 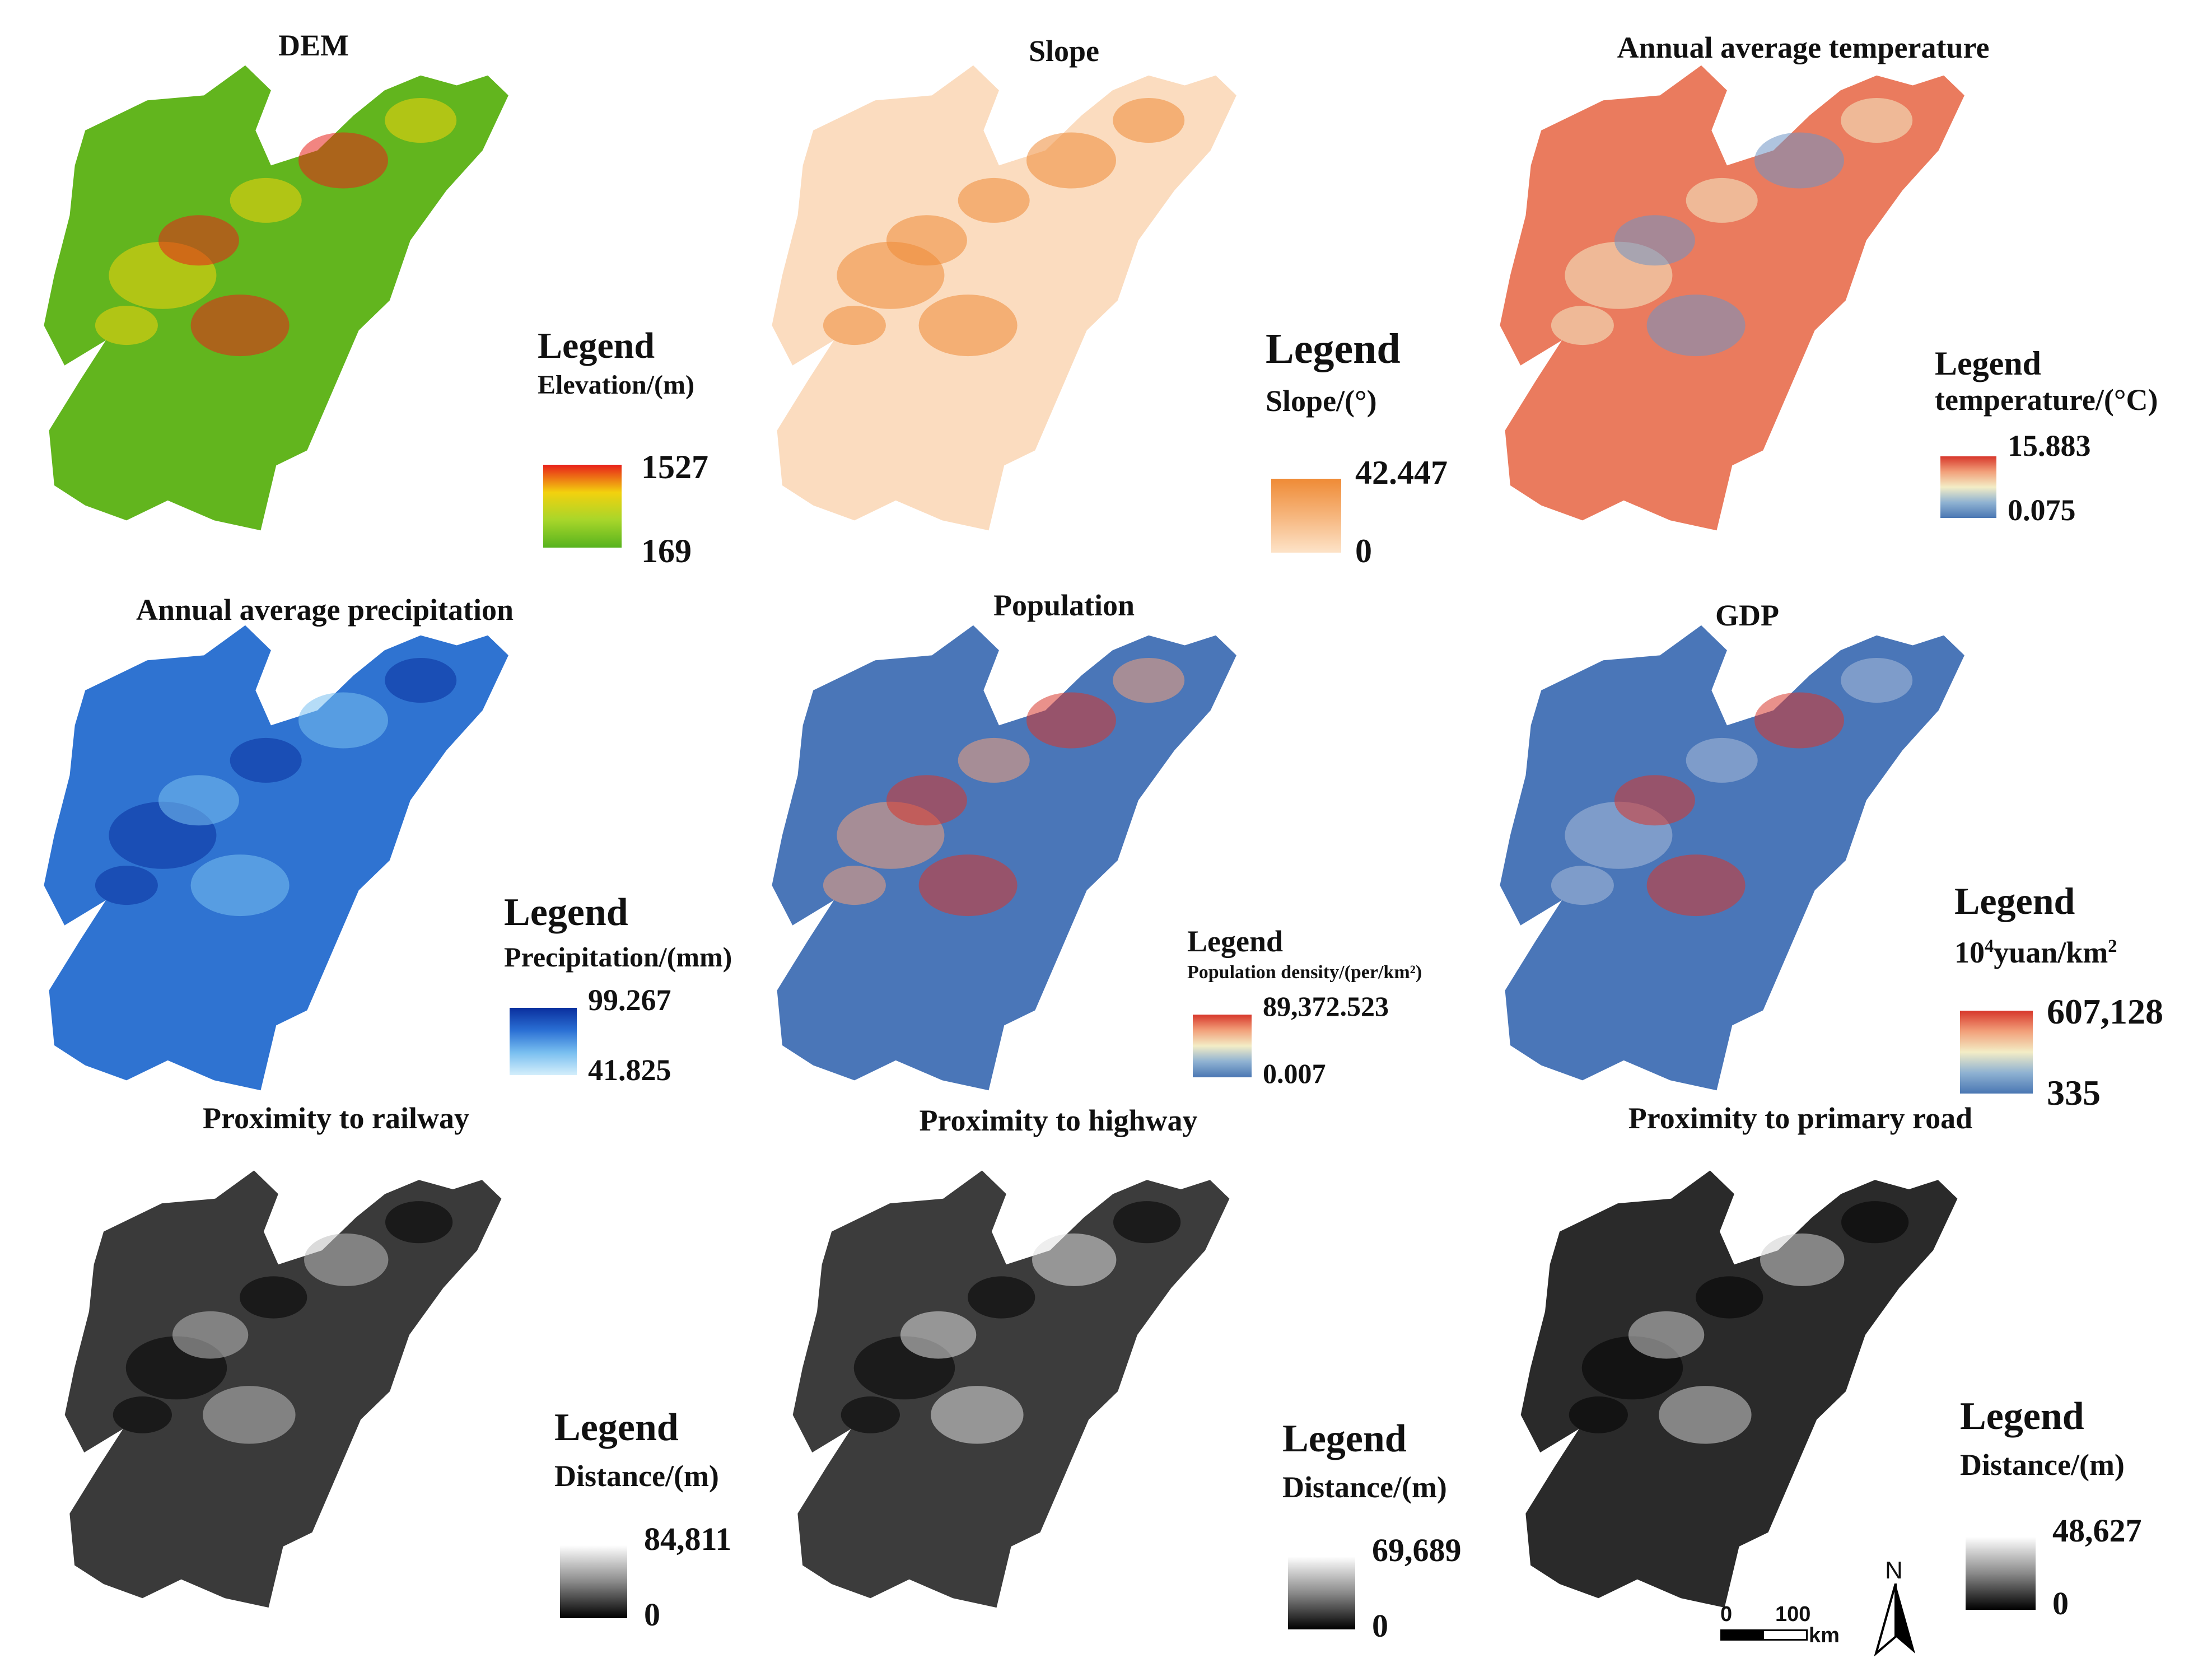 What do you see at coordinates (1747, 615) in the screenshot?
I see `panel-title: GDP` at bounding box center [1747, 615].